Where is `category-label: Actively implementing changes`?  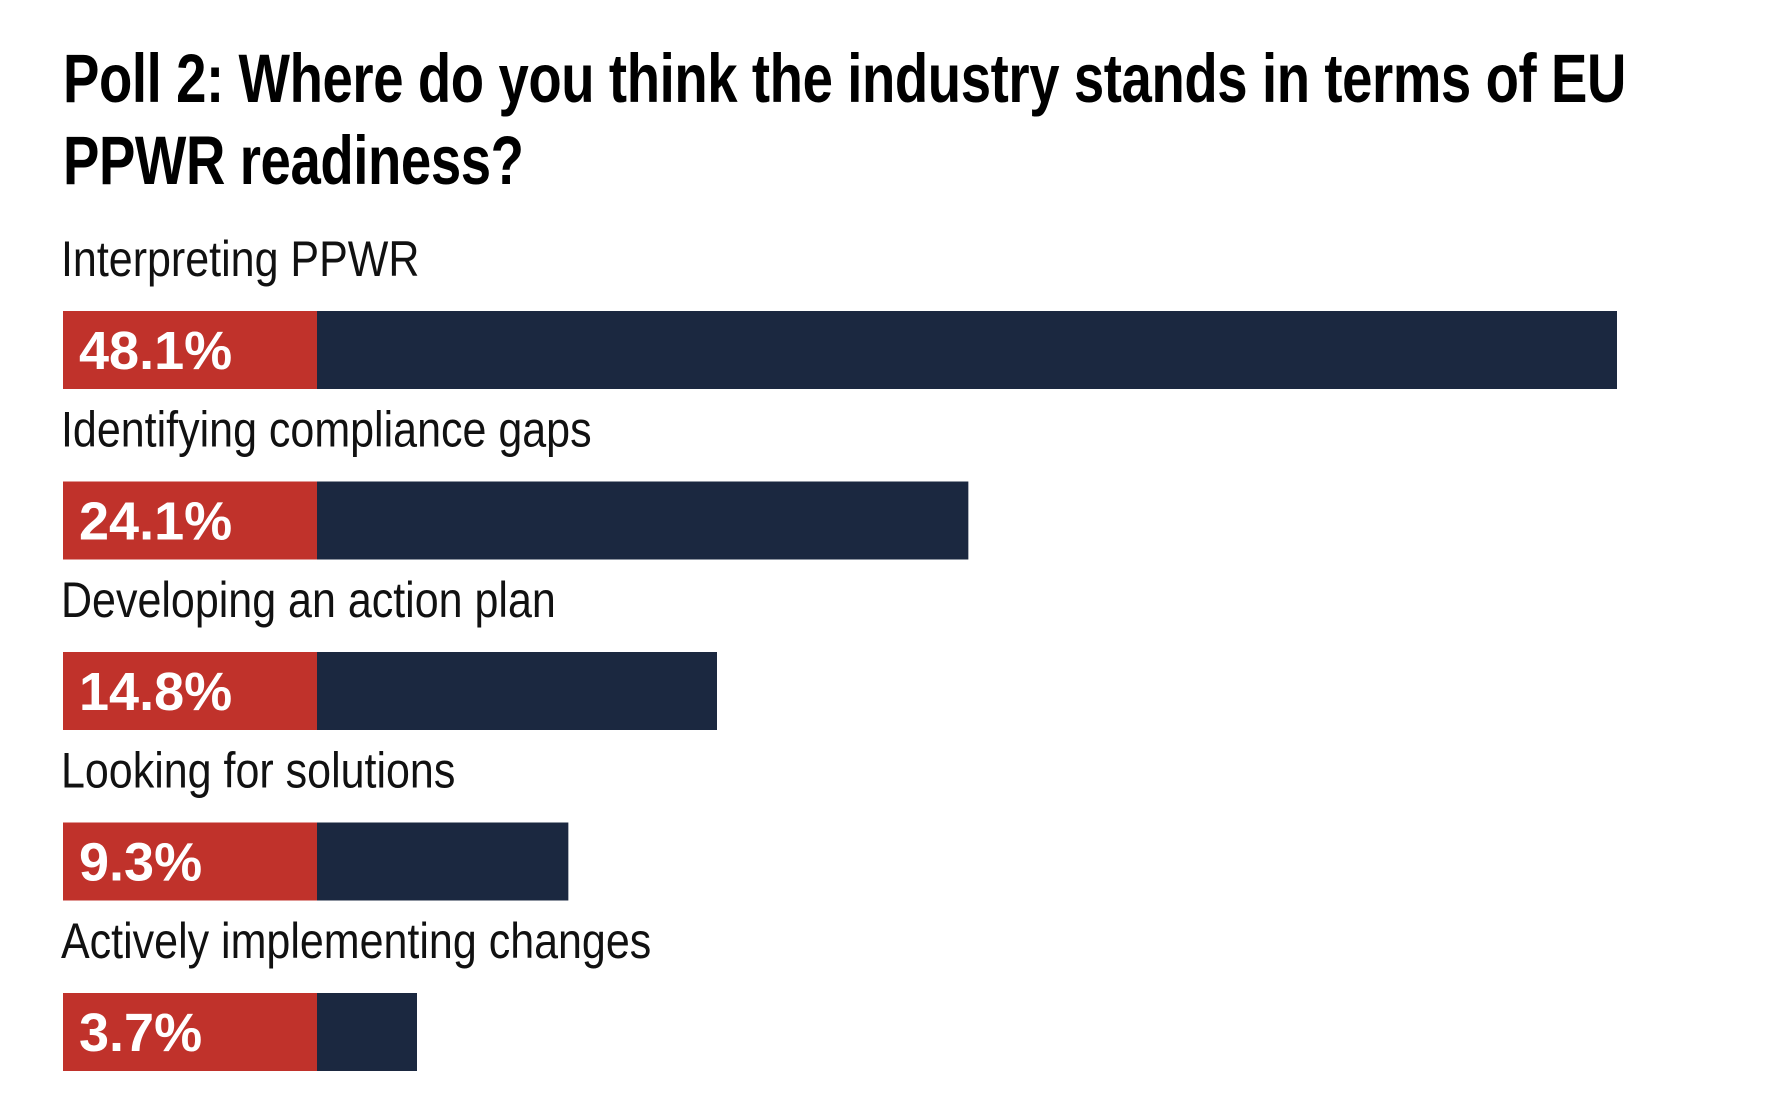 category-label: Actively implementing changes is located at coordinates (356, 941).